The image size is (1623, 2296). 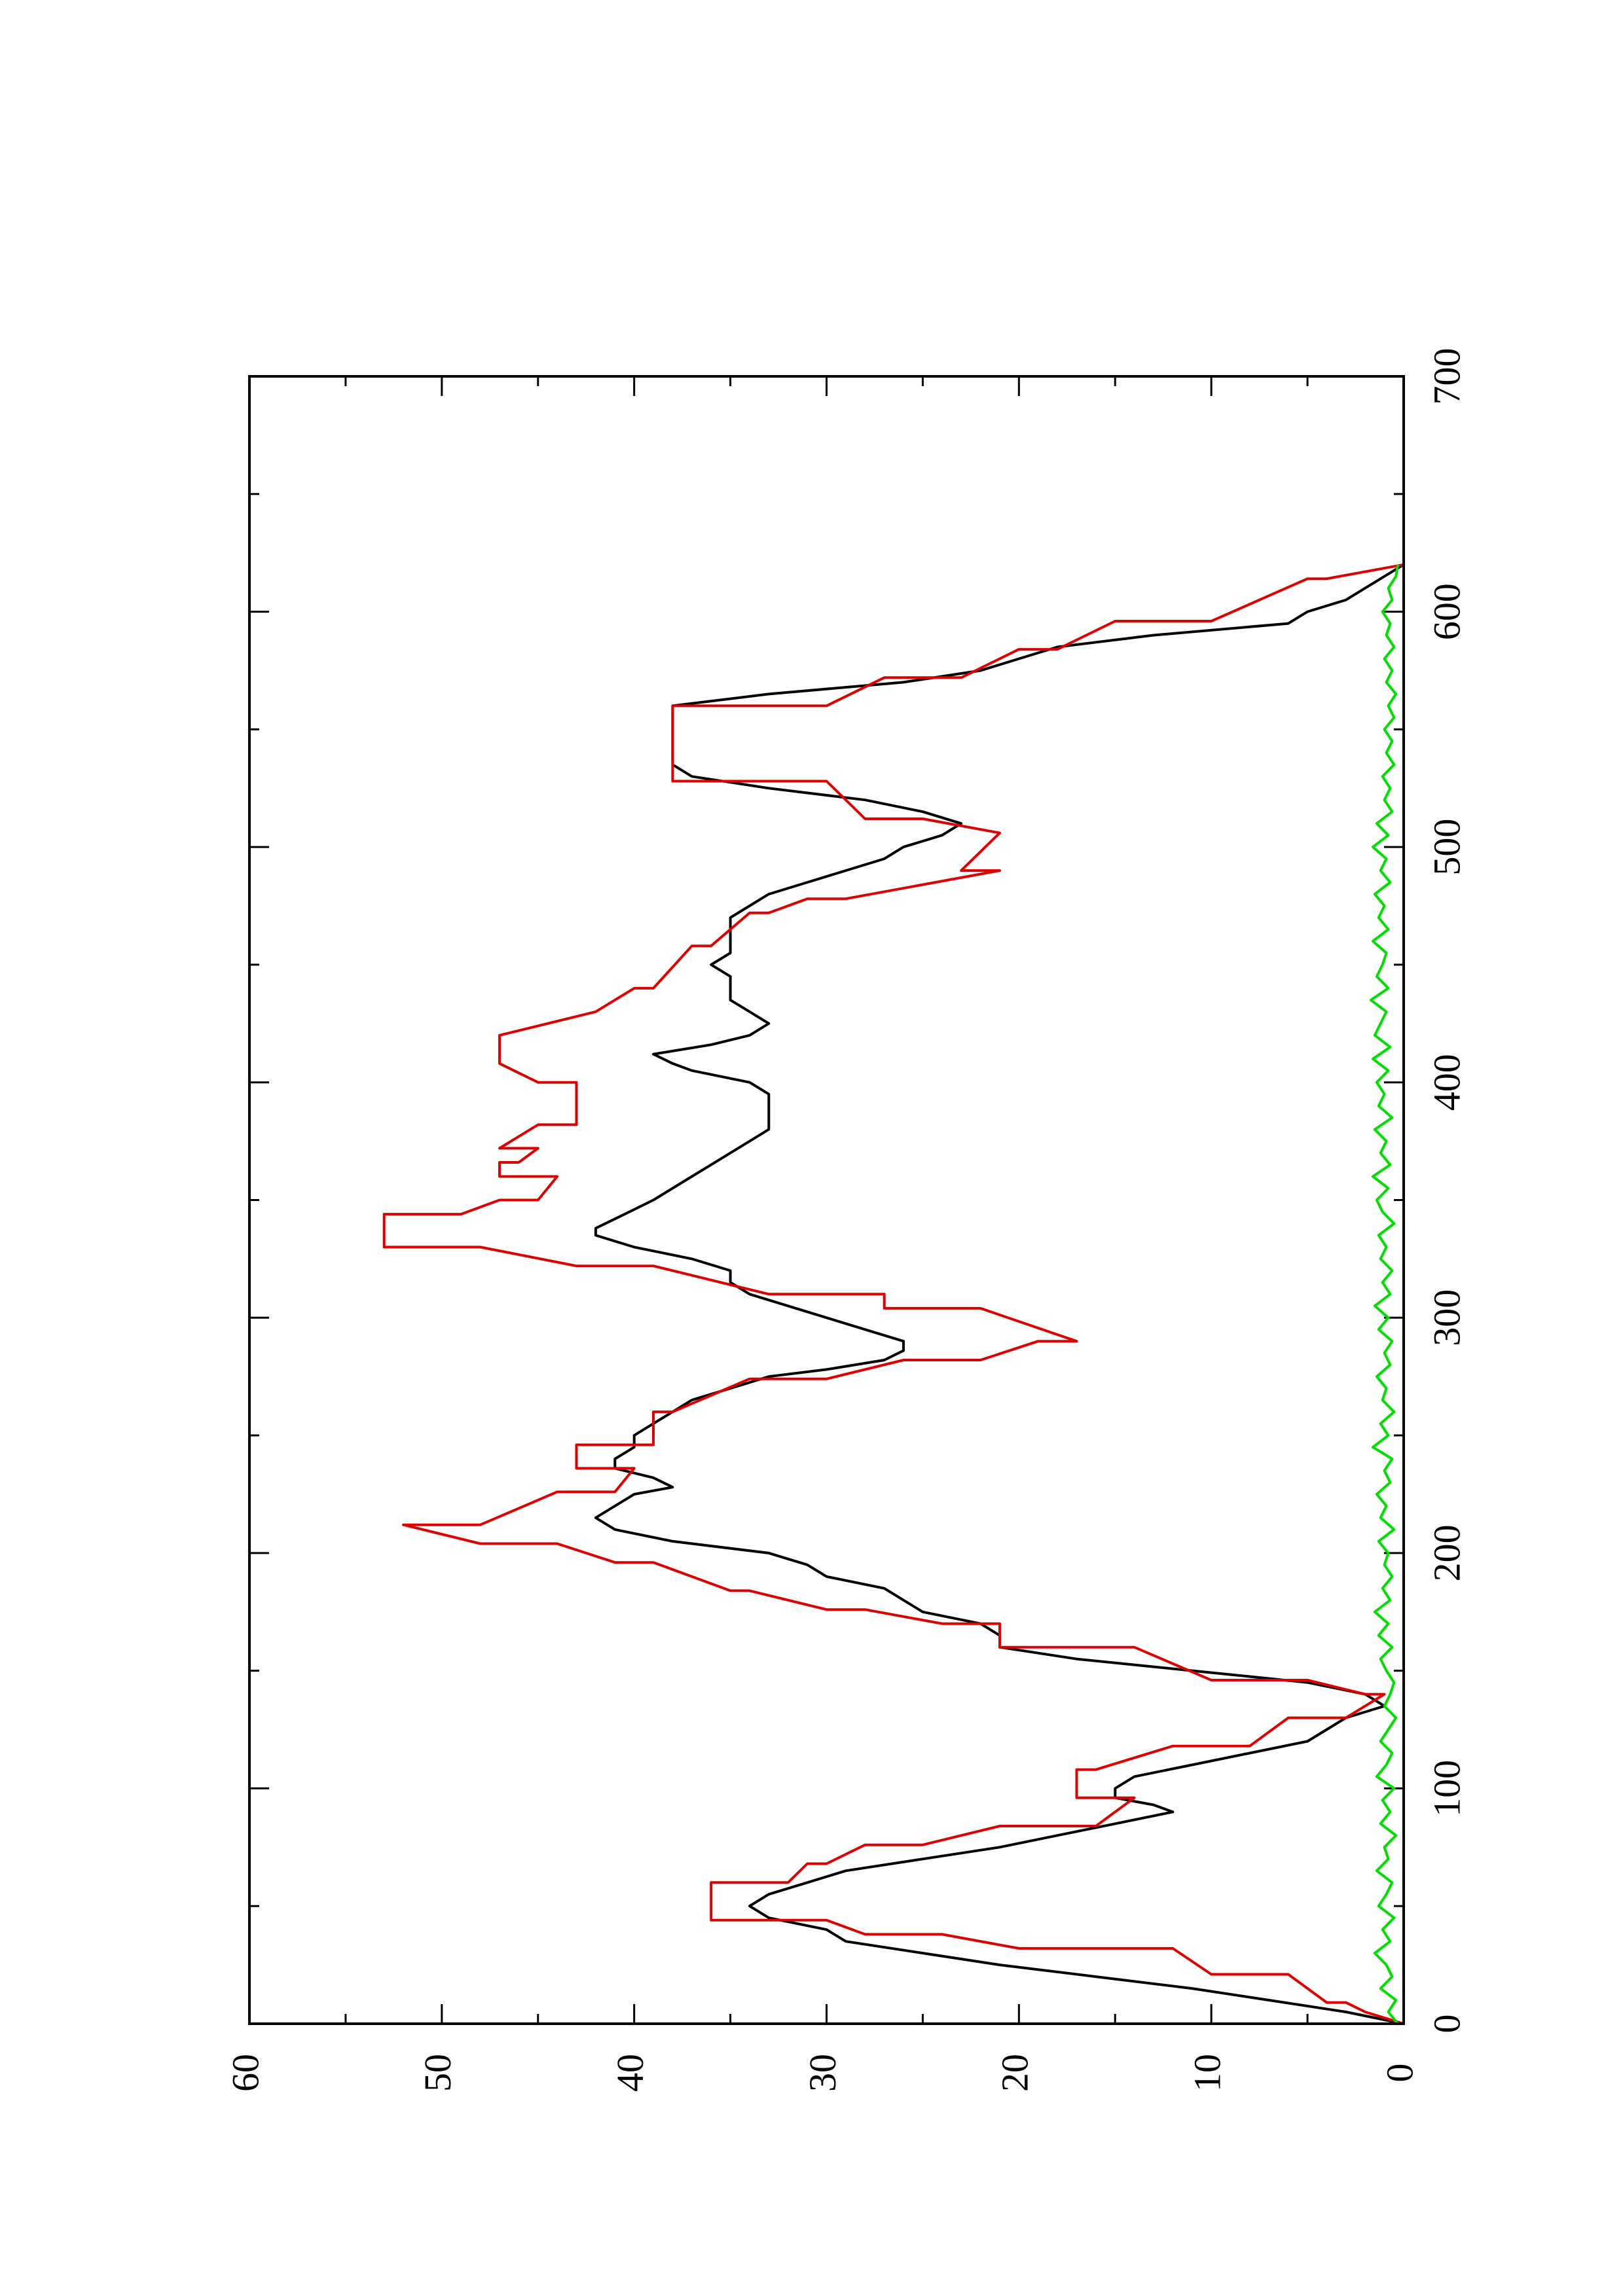 I want to click on y-tick-labels: 0 10 20 30 40 50 60, so click(x=822, y=2073).